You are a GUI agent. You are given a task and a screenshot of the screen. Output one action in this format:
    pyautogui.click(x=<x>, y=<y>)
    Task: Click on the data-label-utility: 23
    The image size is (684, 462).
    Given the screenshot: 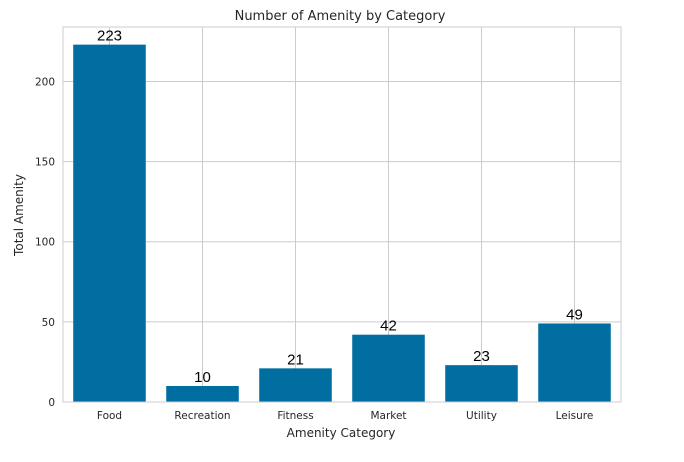 What is the action you would take?
    pyautogui.click(x=481, y=356)
    